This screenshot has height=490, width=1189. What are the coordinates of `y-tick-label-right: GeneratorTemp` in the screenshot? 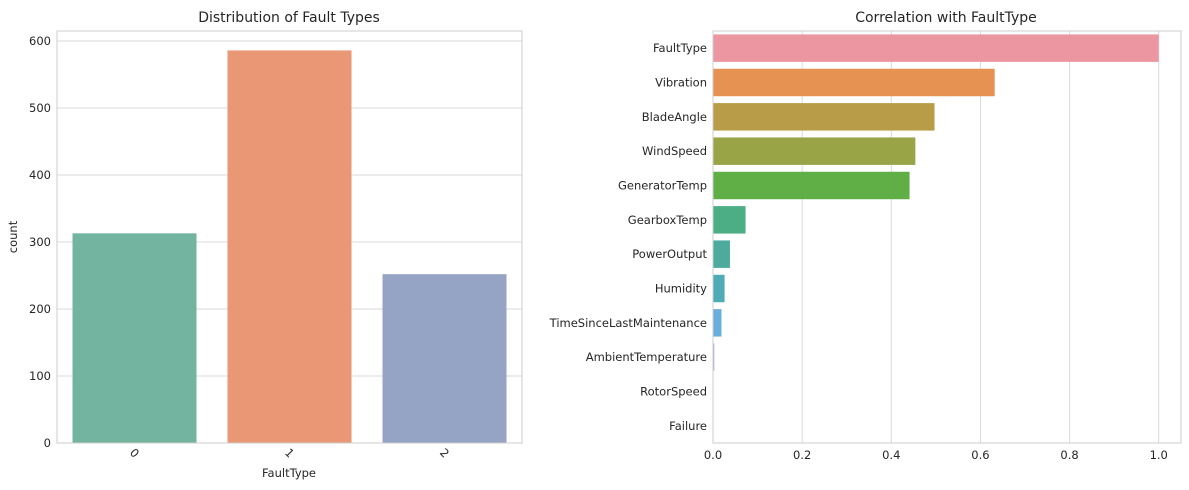 It's located at (662, 186).